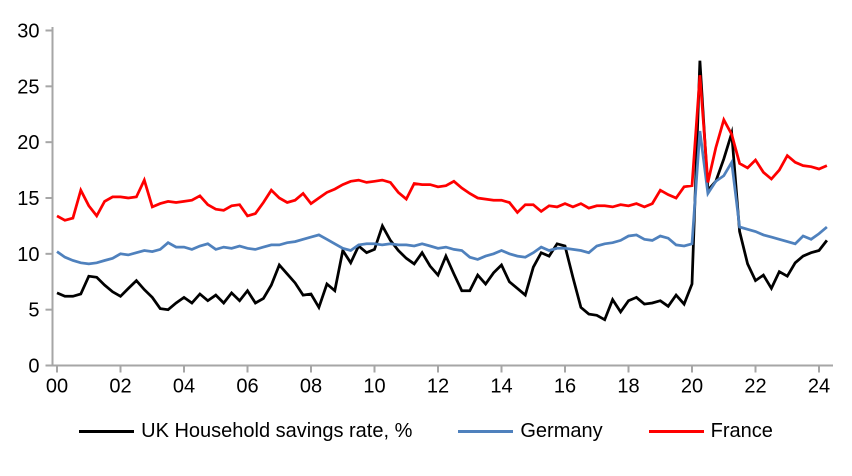 Image resolution: width=852 pixels, height=476 pixels. Describe the element at coordinates (438, 387) in the screenshot. I see `x-tick-label: 12` at that location.